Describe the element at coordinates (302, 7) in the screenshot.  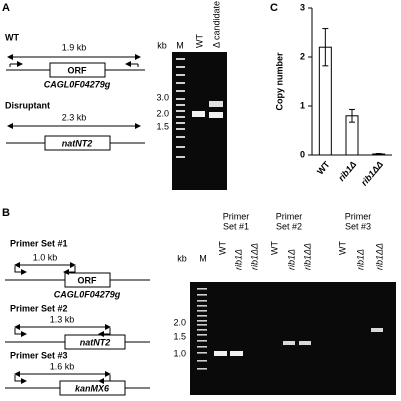
I see `y-tick-label: 3` at that location.